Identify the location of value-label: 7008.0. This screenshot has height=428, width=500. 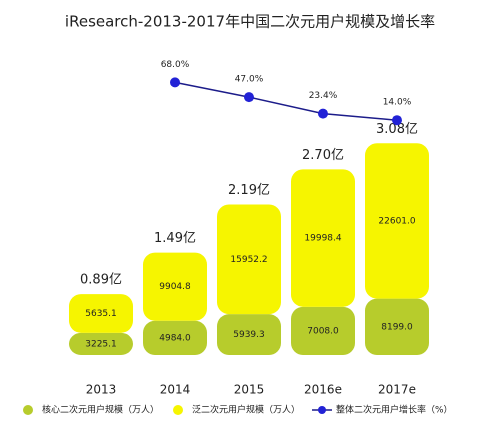
(323, 331).